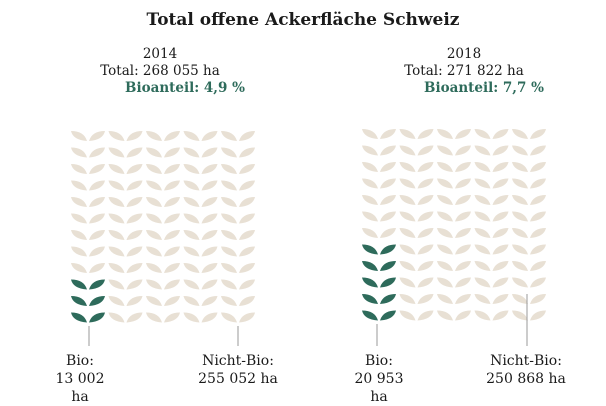 The image size is (606, 406). Describe the element at coordinates (526, 370) in the screenshot. I see `panel-2018-nichtbio-label: Nicht-Bio: 250 868 ha` at that location.